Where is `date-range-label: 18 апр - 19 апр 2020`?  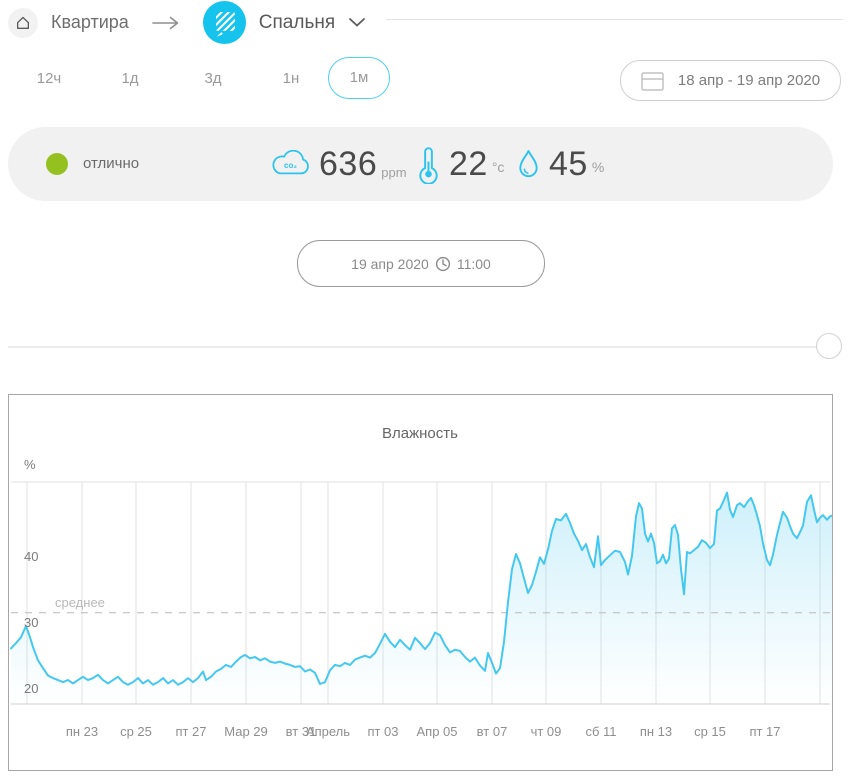
date-range-label: 18 апр - 19 апр 2020 is located at coordinates (749, 80).